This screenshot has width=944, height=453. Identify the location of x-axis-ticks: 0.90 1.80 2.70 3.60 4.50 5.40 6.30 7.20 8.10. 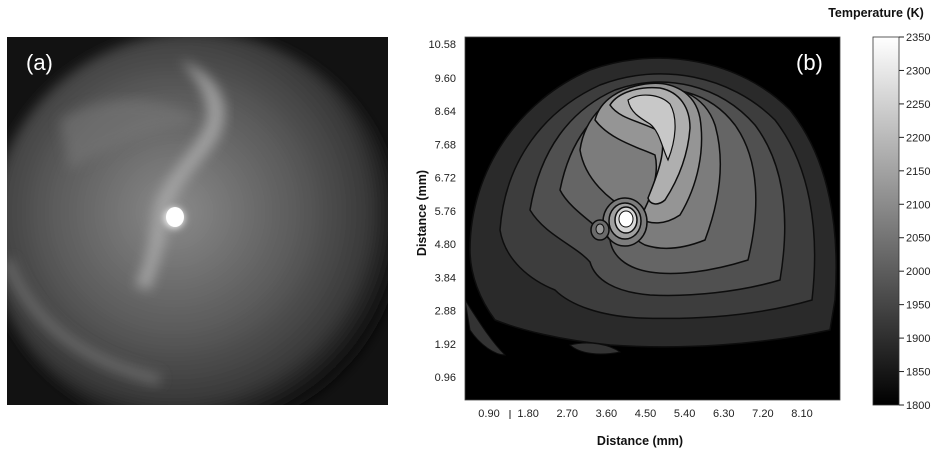
(645, 414).